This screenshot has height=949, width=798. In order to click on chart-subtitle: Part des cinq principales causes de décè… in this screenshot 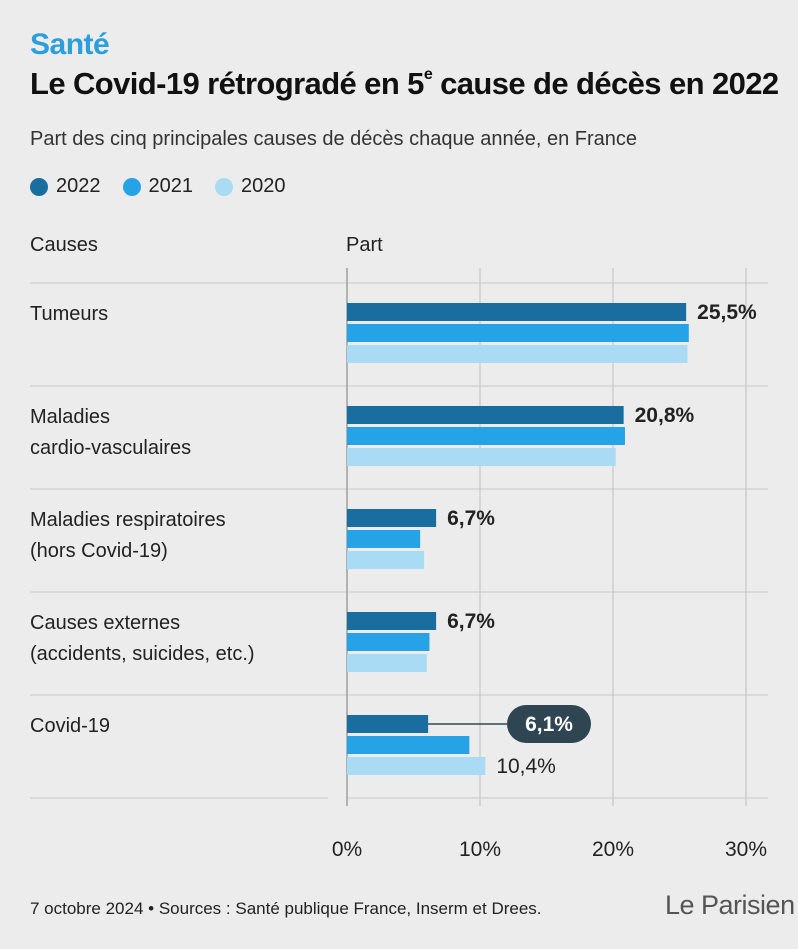, I will do `click(334, 139)`.